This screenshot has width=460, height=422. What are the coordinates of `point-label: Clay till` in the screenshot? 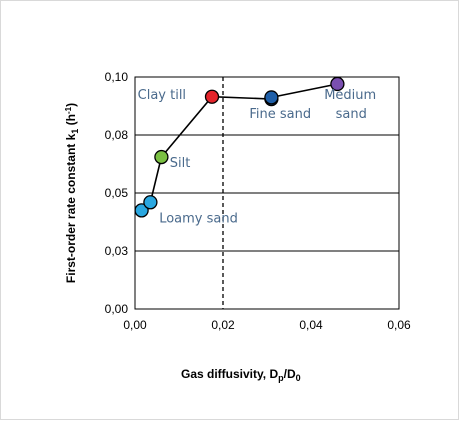 It's located at (162, 95).